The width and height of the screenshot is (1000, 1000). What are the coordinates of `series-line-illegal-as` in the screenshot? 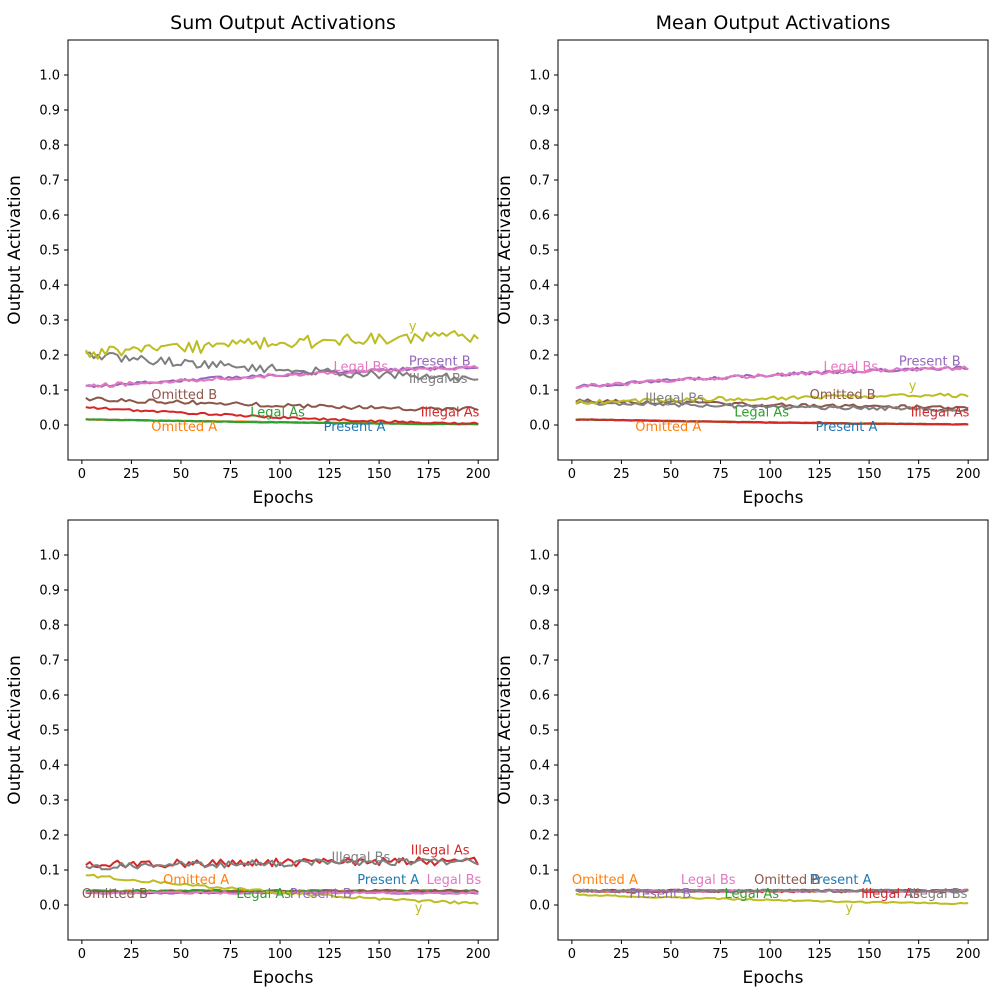 It's located at (282, 416).